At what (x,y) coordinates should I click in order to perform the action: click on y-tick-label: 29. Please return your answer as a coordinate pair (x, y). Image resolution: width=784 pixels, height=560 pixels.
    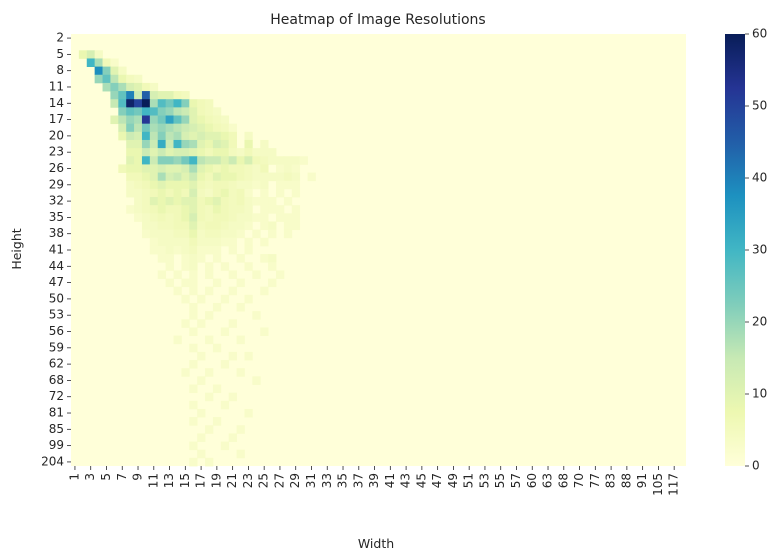
    Looking at the image, I should click on (56, 184).